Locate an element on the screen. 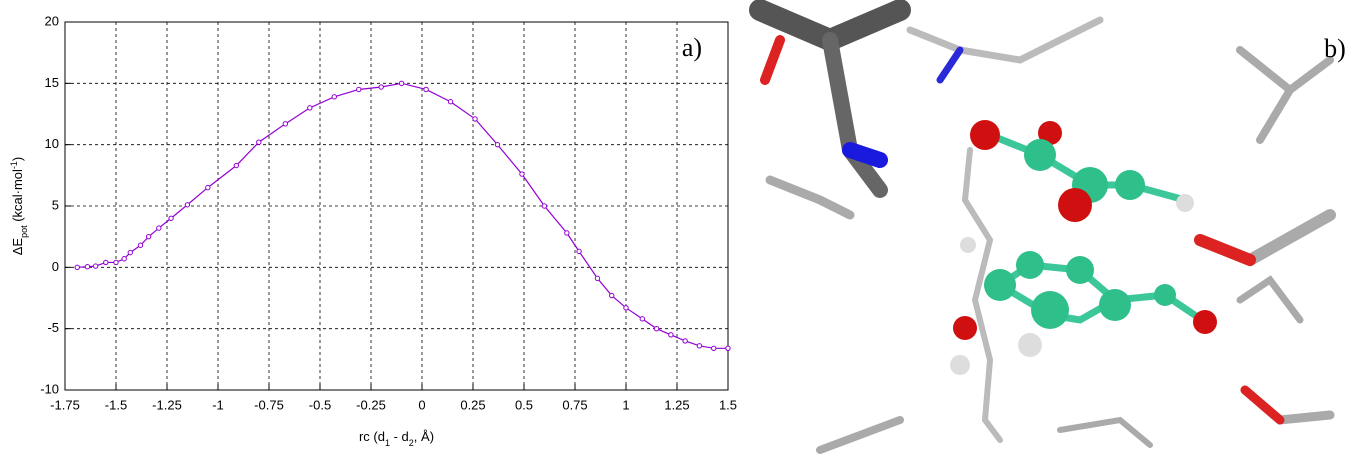 This screenshot has height=455, width=1358. y-tick-label: 0 is located at coordinates (55, 266).